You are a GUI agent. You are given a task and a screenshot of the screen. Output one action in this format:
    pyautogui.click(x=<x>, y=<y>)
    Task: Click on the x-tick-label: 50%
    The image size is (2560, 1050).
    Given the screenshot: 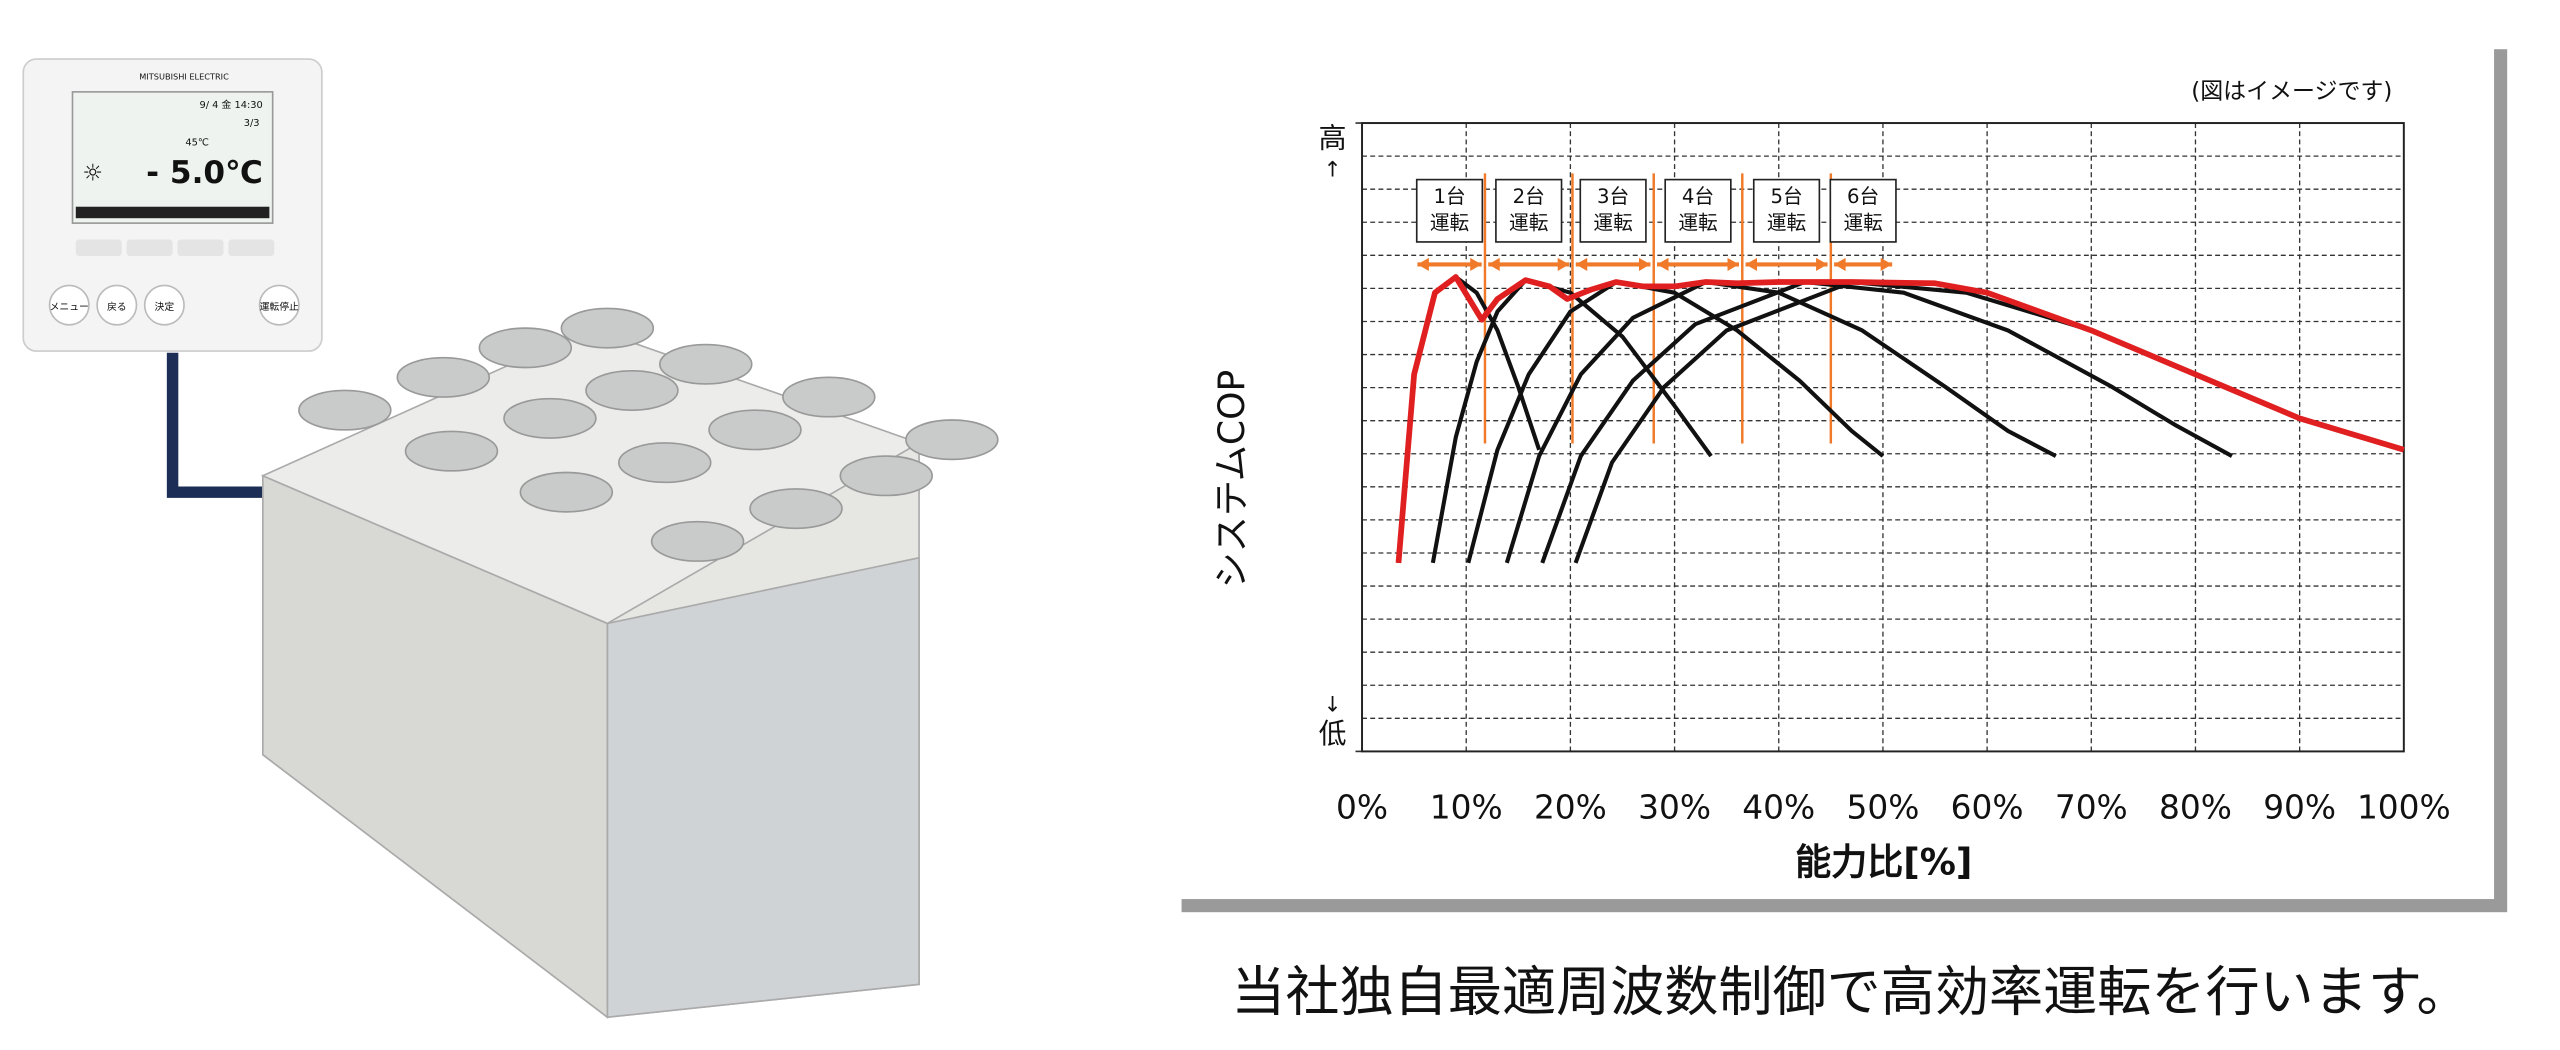 What is the action you would take?
    pyautogui.click(x=1882, y=807)
    